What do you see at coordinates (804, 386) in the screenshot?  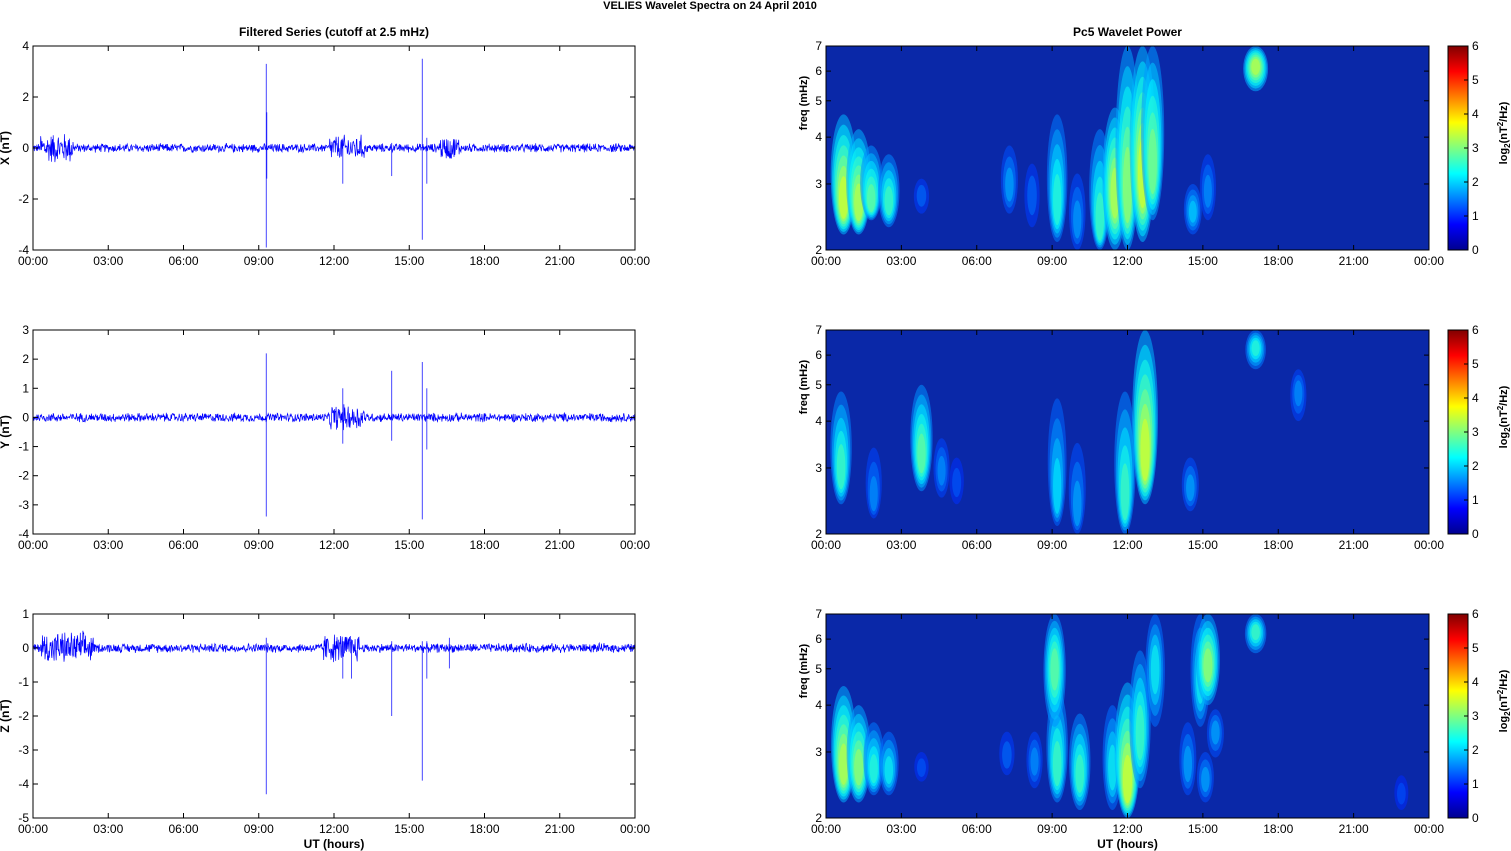 I see `ylabel: freq (mHz)` at bounding box center [804, 386].